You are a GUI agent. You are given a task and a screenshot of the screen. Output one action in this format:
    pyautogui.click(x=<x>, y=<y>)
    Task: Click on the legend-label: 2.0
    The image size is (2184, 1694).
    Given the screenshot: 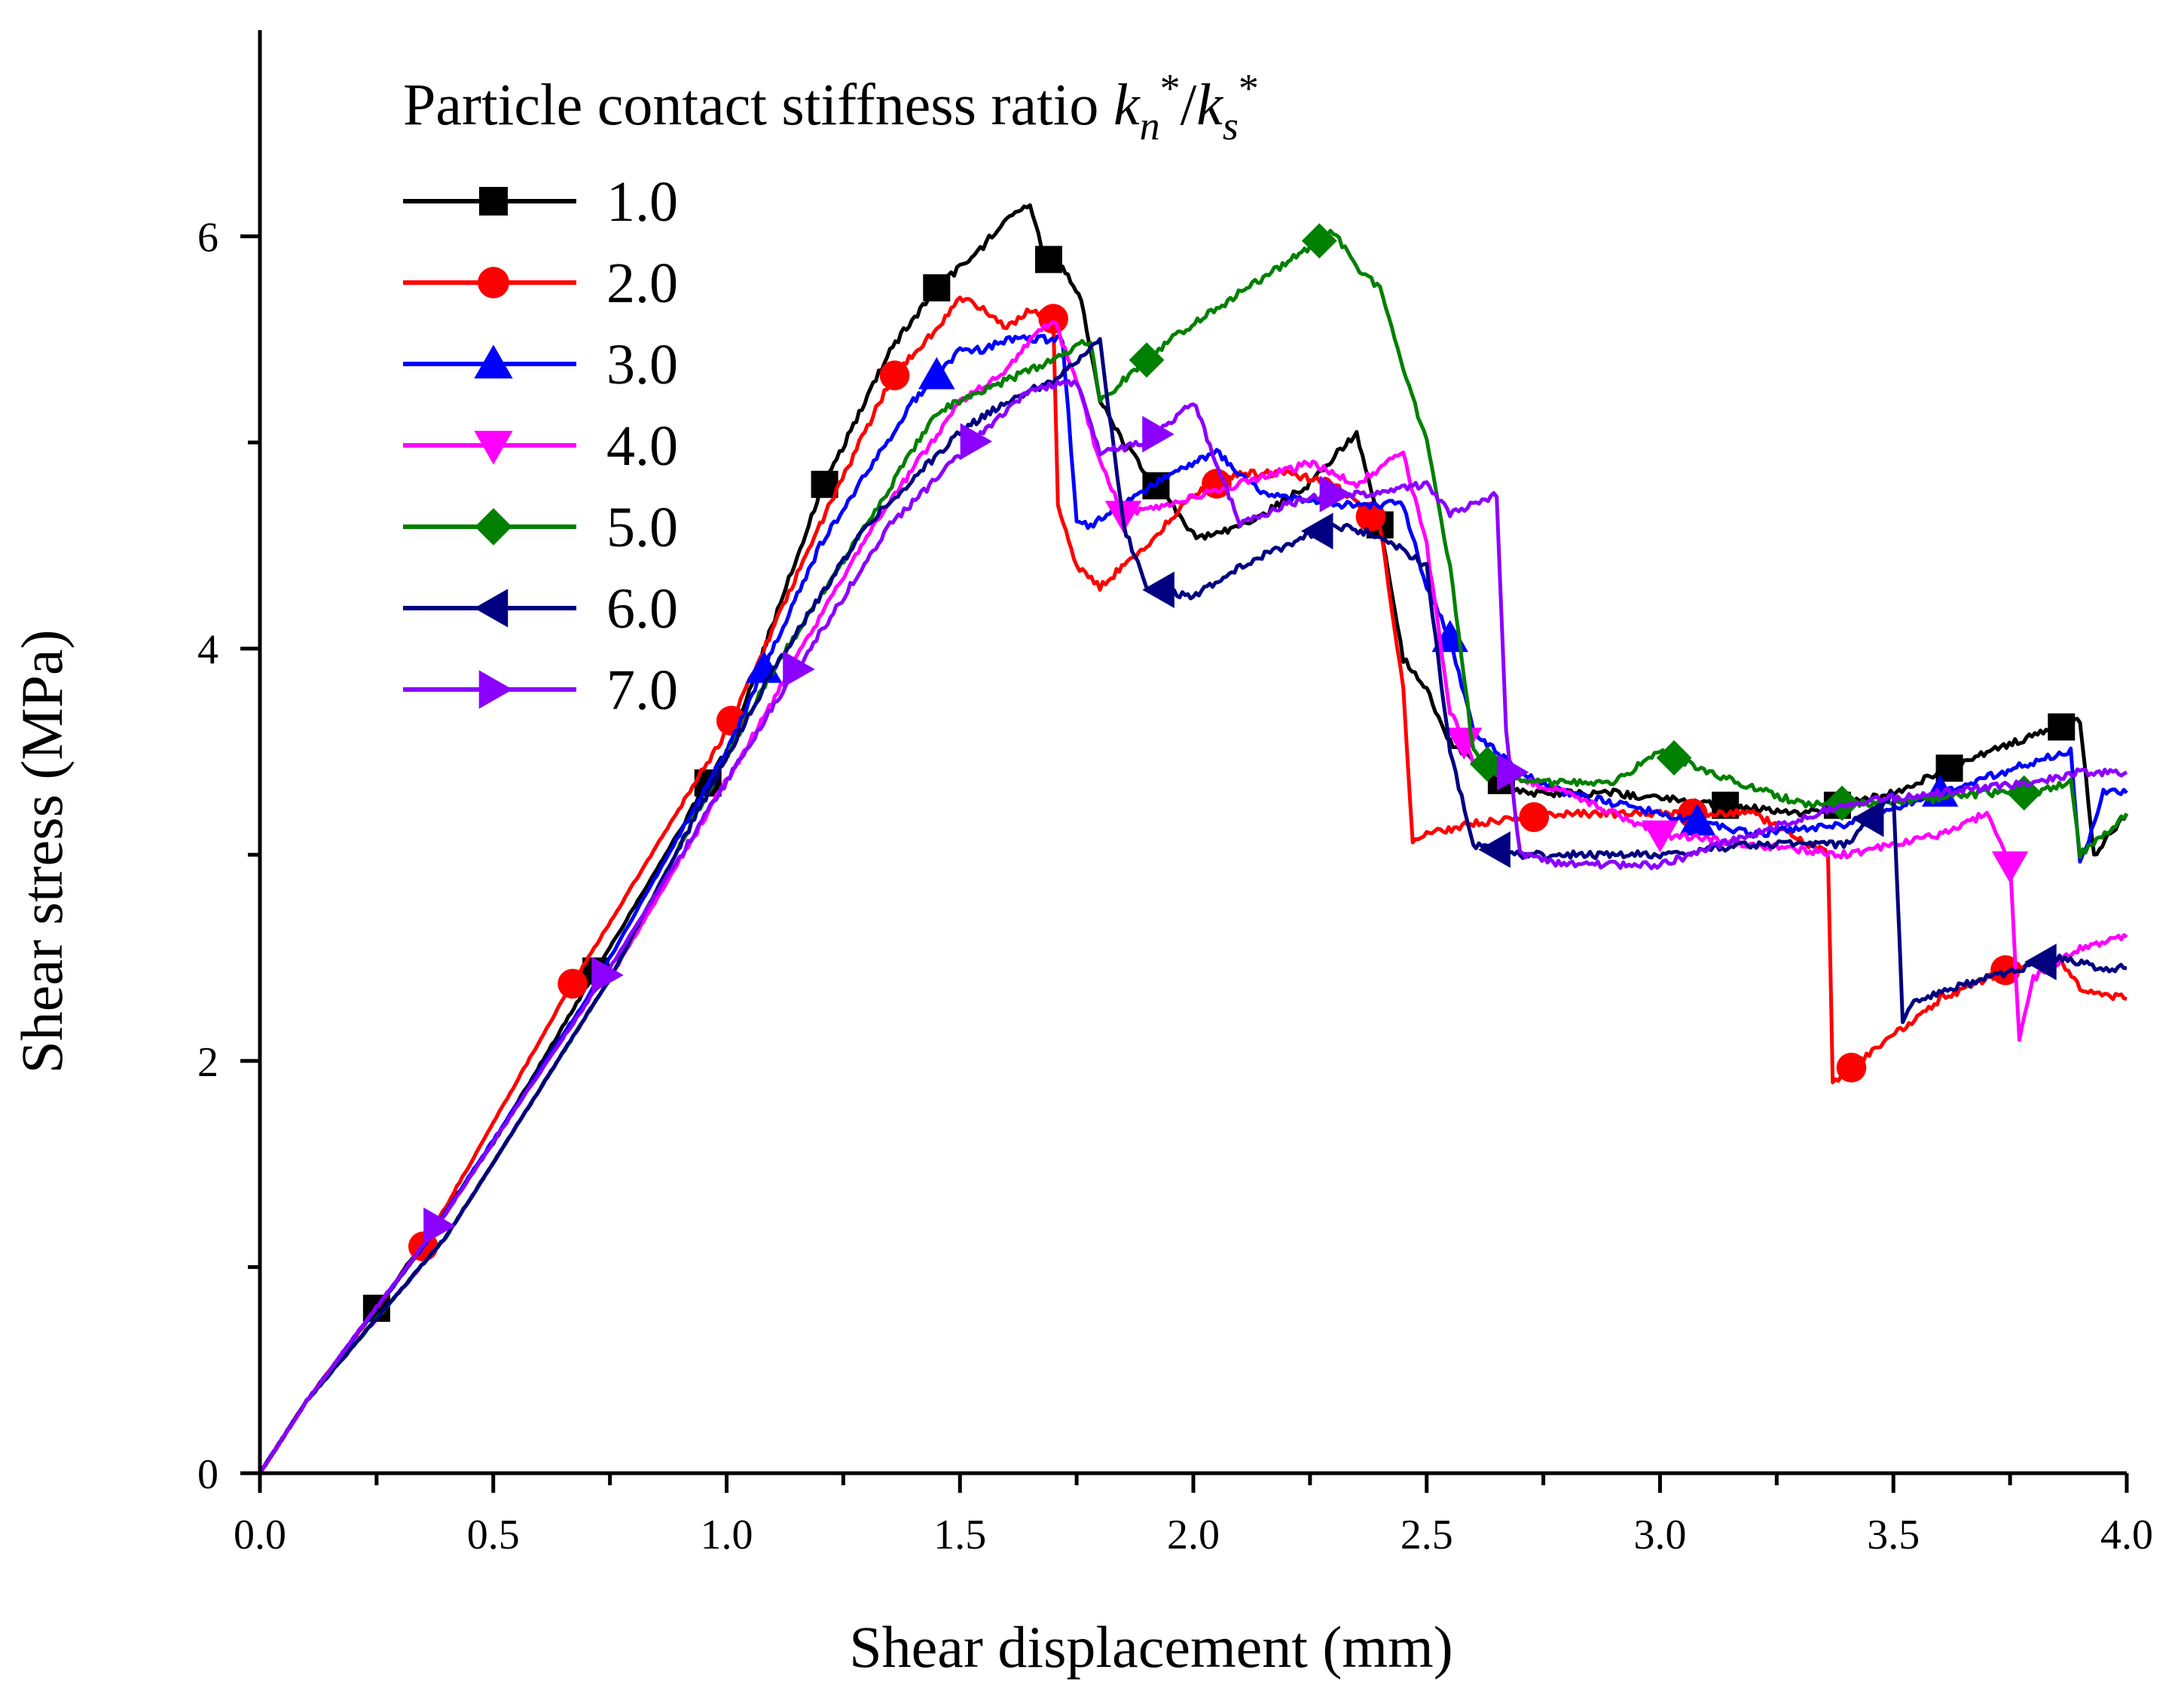 What is the action you would take?
    pyautogui.click(x=642, y=283)
    